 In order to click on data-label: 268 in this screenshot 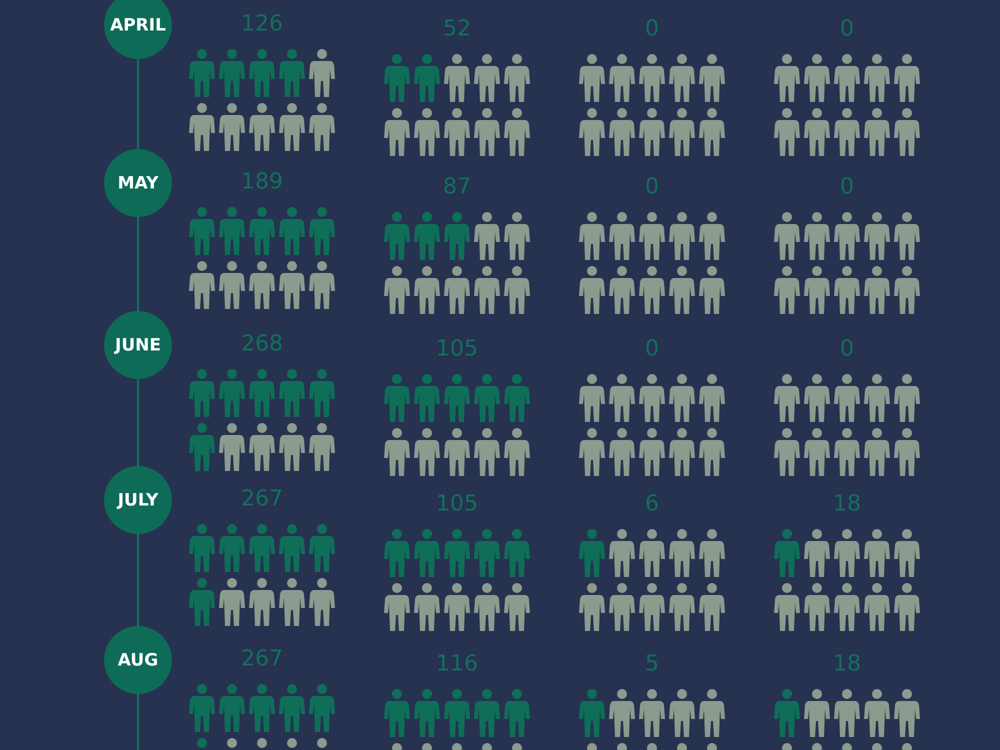, I will do `click(262, 344)`.